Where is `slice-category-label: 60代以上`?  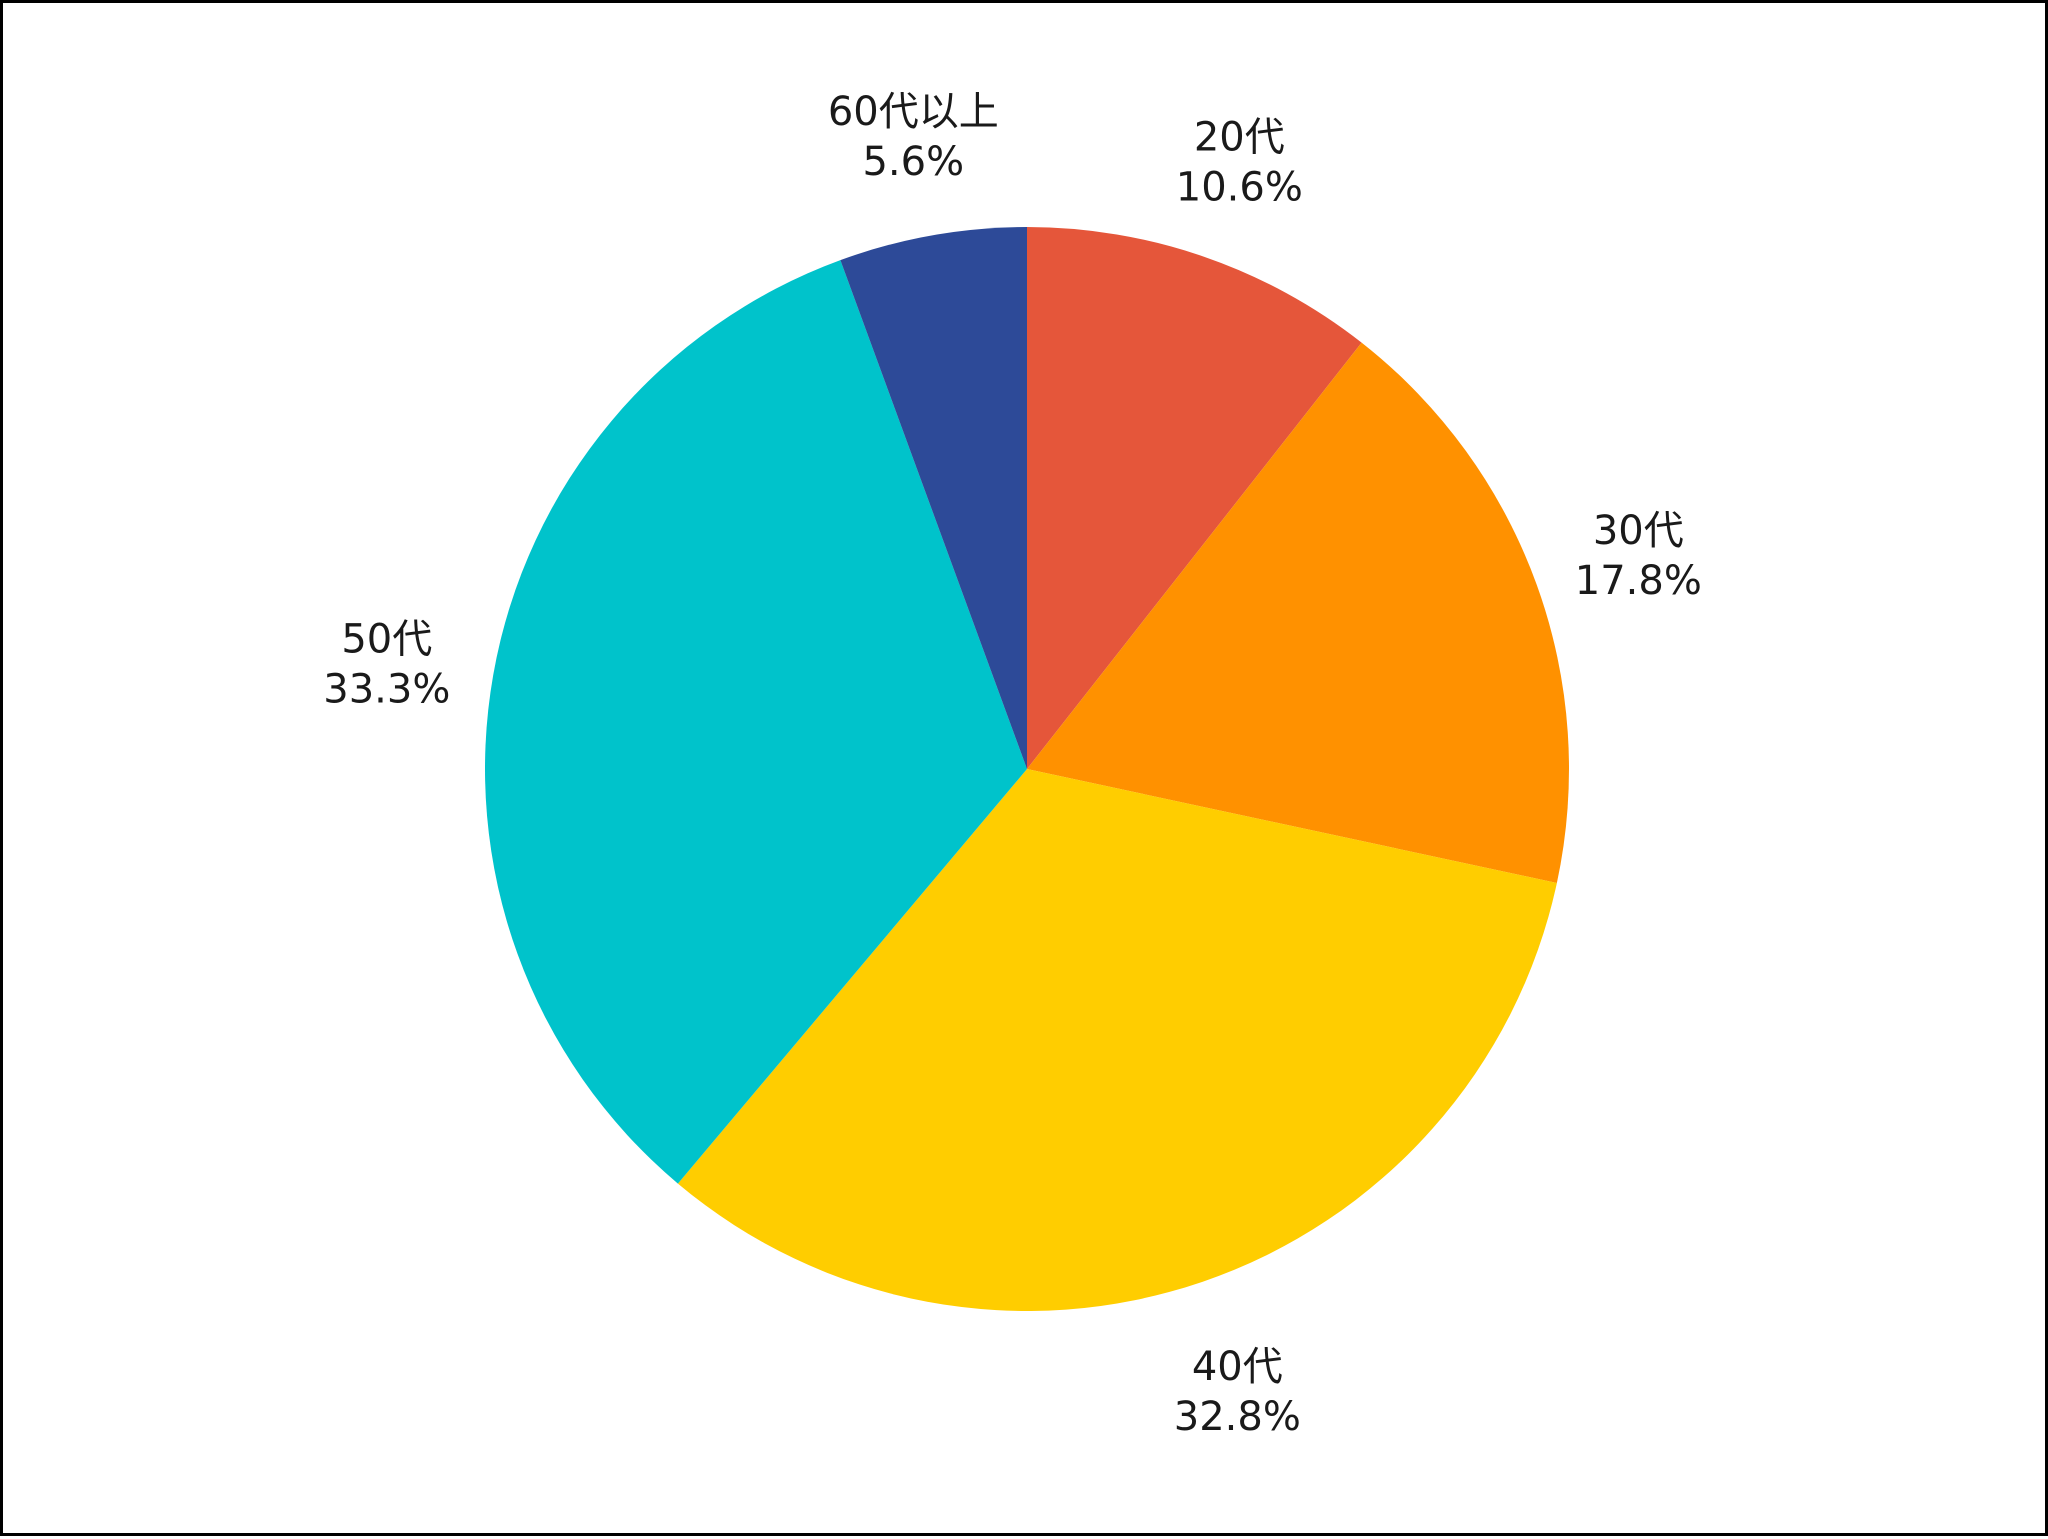
slice-category-label: 60代以上 is located at coordinates (913, 112).